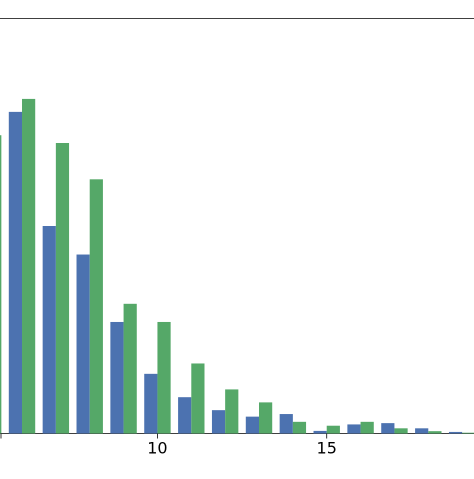 Image resolution: width=474 pixels, height=479 pixels. What do you see at coordinates (168, 445) in the screenshot?
I see `x-ticks-group: 10 15` at bounding box center [168, 445].